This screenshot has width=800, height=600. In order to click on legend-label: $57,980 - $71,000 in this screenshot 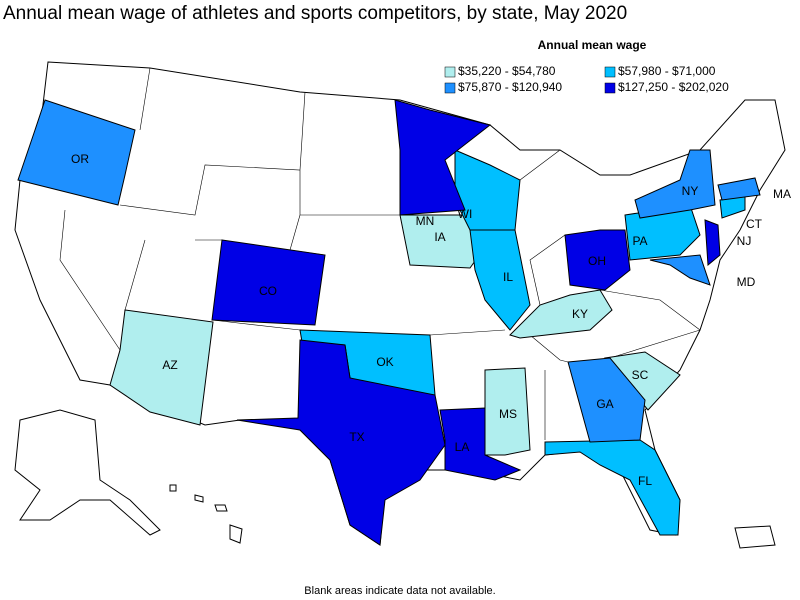, I will do `click(667, 71)`.